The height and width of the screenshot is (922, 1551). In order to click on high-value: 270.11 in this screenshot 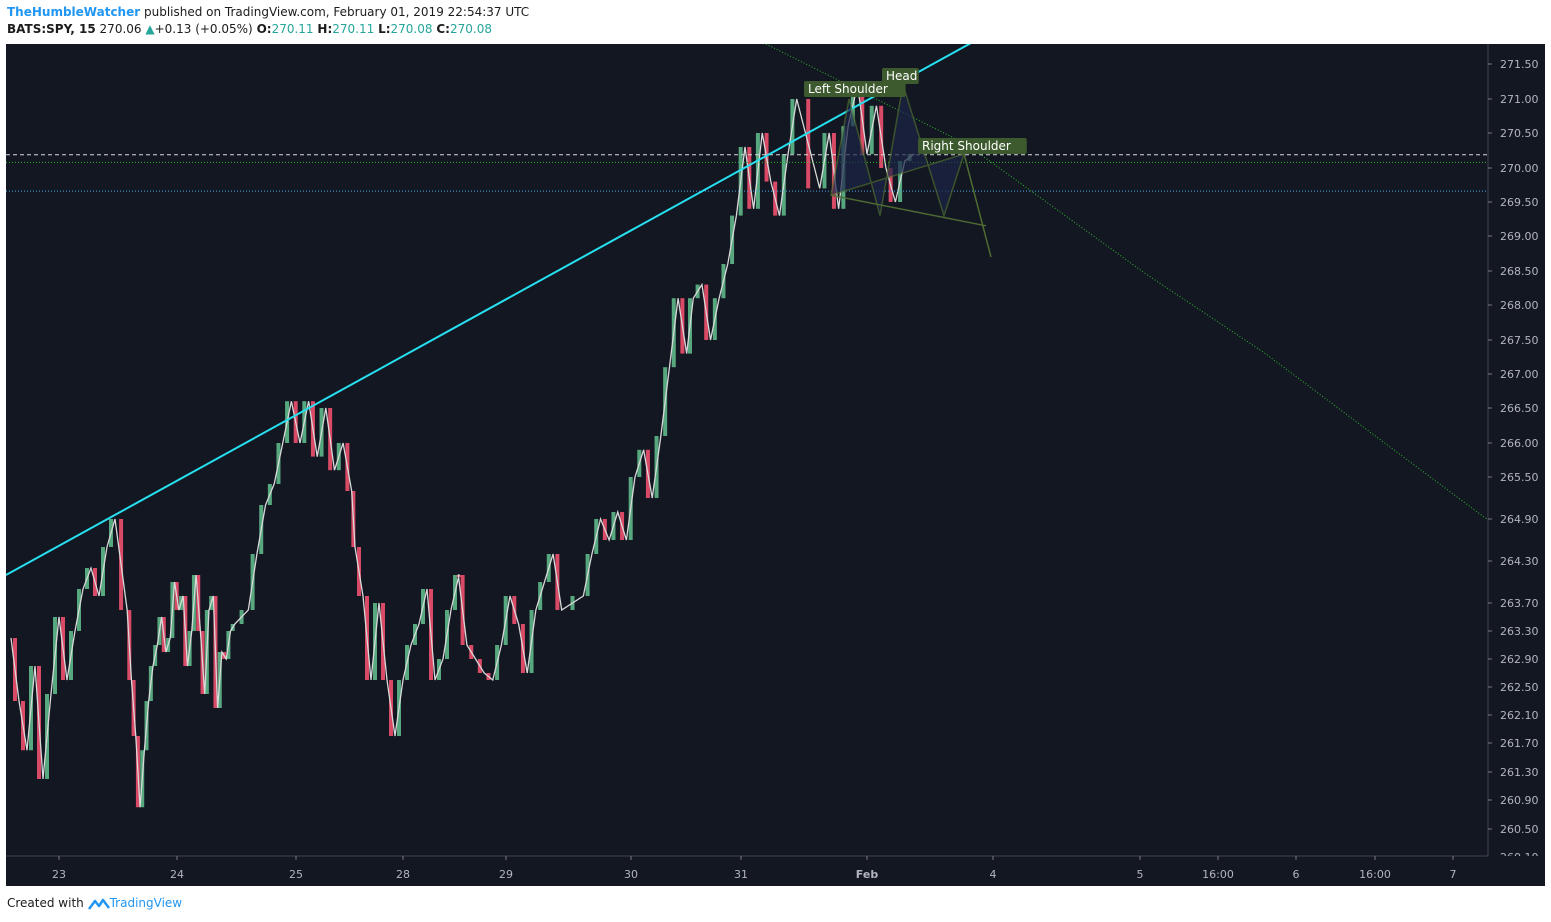, I will do `click(353, 29)`.